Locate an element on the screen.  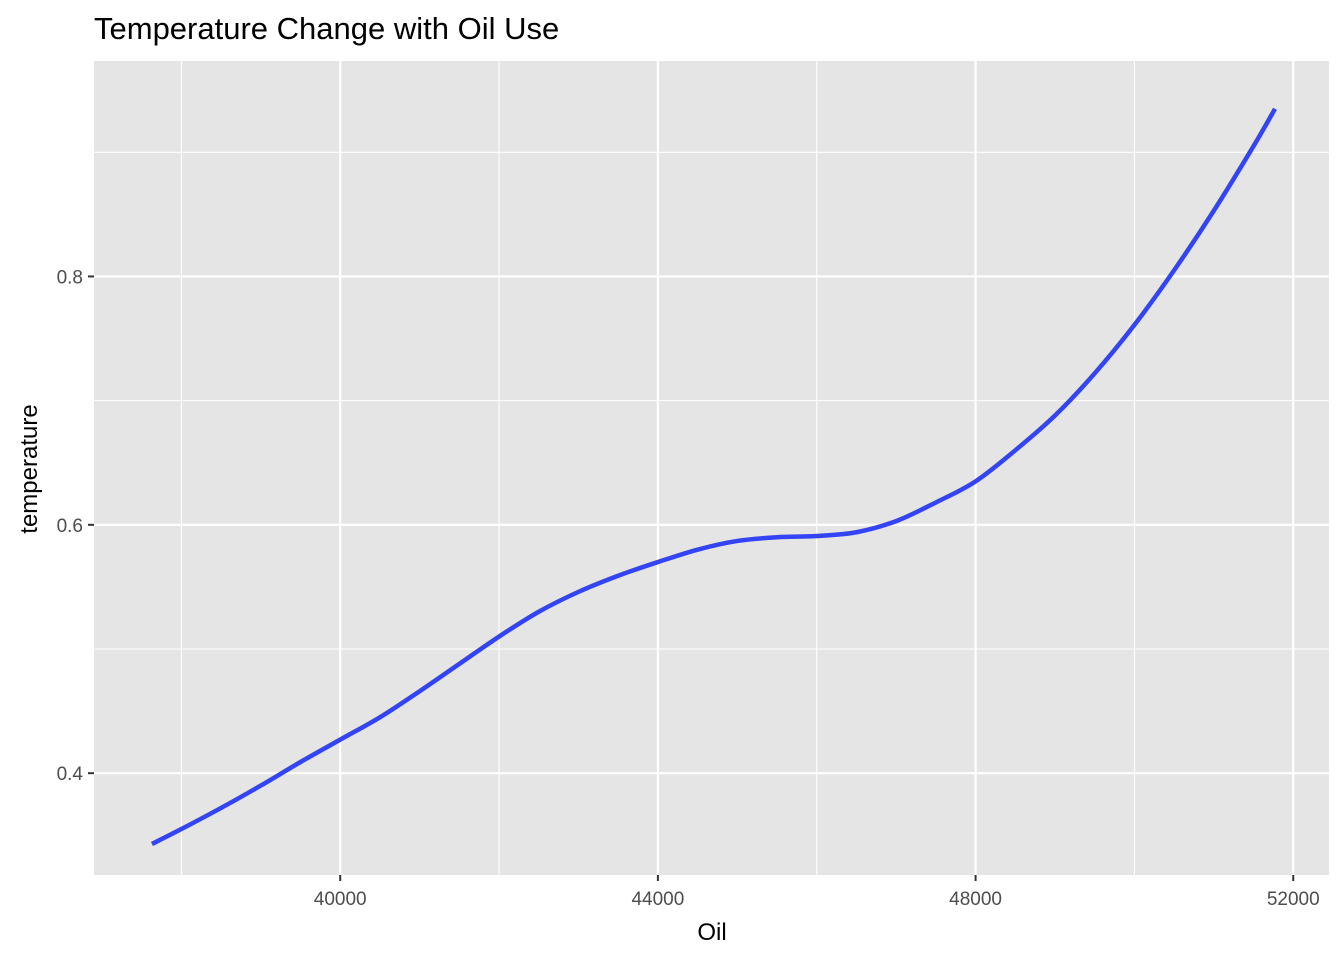
y-axis-title: temperature is located at coordinates (29, 468).